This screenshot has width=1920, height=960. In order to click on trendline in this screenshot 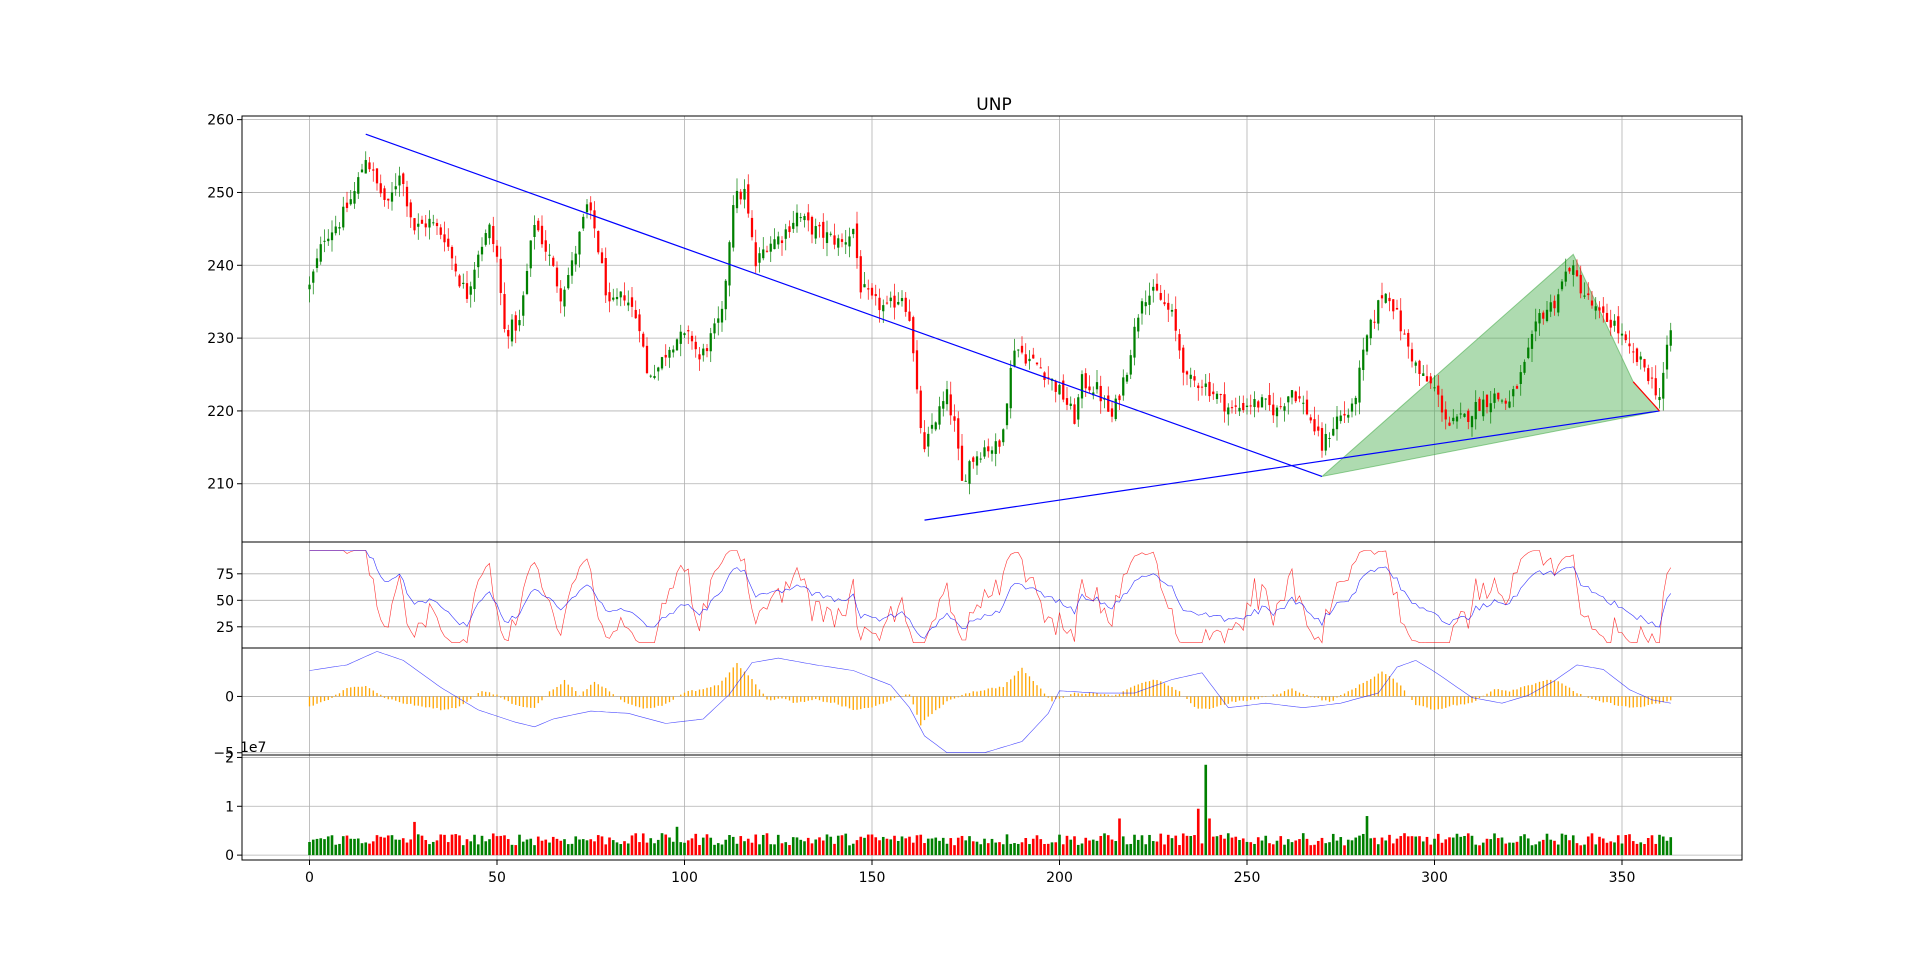, I will do `click(1646, 396)`.